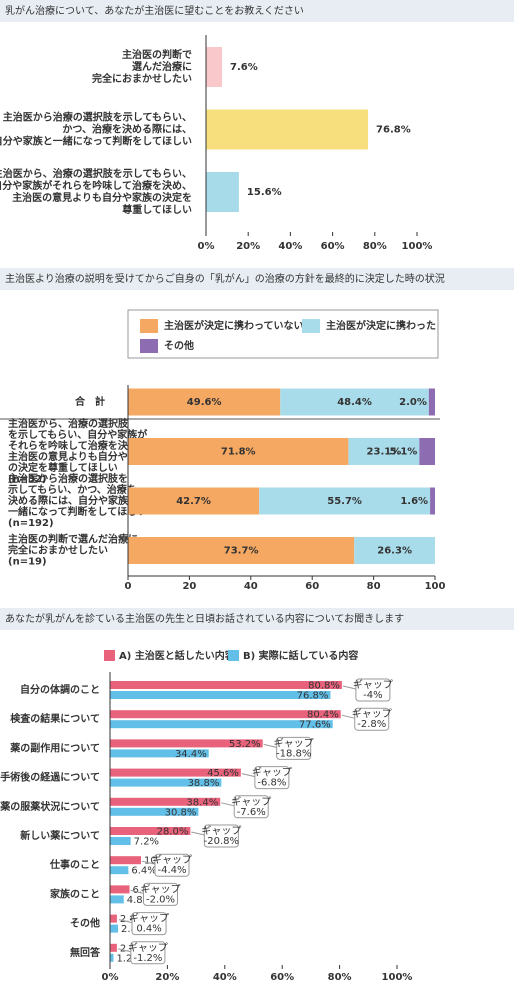 This screenshot has width=514, height=991. Describe the element at coordinates (147, 958) in the screenshot. I see `gap-value: -1.2%` at that location.